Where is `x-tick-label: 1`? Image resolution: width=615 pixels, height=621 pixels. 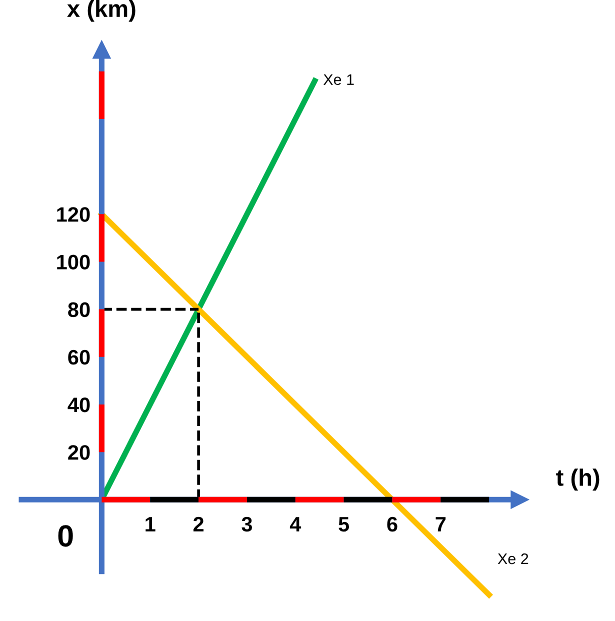
x-tick-label: 1 is located at coordinates (151, 524).